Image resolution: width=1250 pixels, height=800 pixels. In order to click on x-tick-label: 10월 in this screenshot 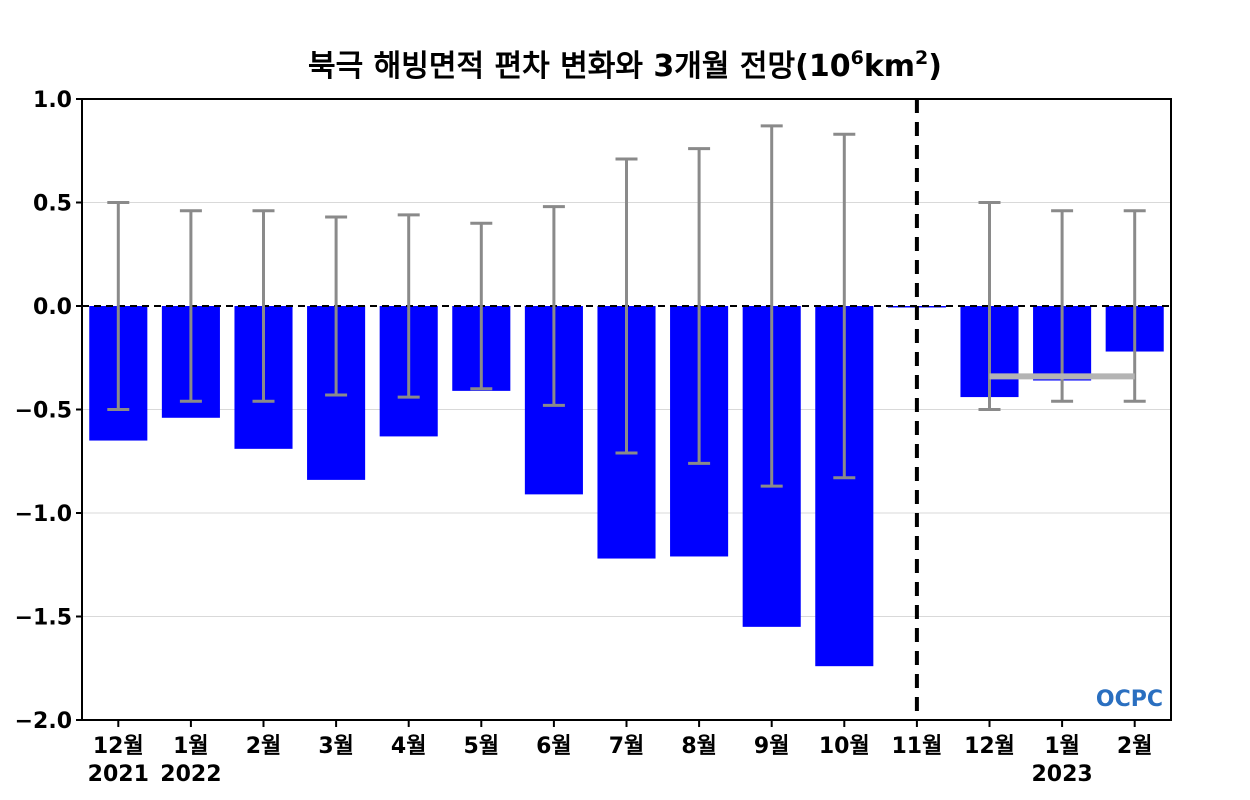, I will do `click(844, 746)`.